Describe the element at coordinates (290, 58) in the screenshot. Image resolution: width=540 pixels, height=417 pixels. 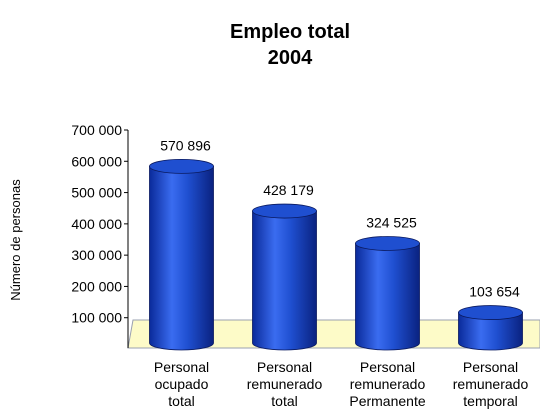
I see `chart-subtitle: 2004` at that location.